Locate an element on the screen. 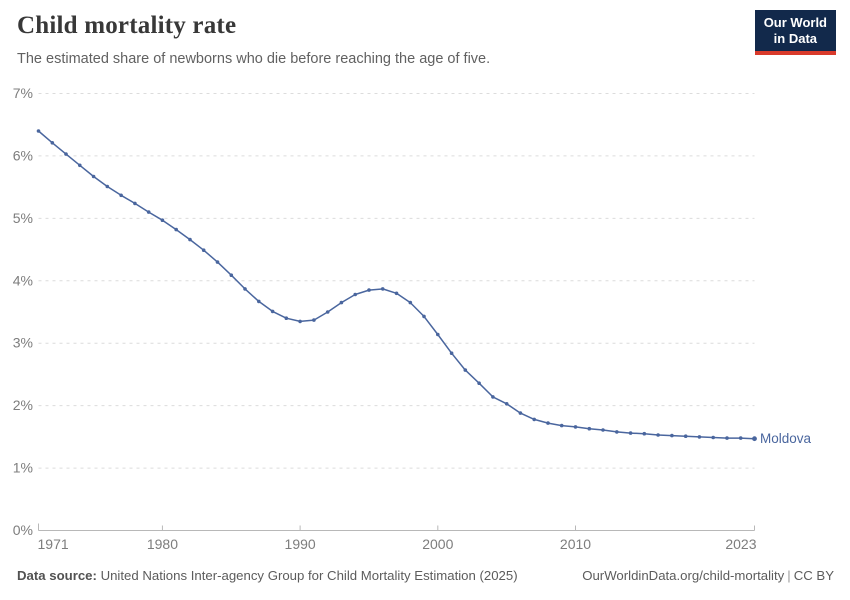  data-source-label: Data source: is located at coordinates (57, 575).